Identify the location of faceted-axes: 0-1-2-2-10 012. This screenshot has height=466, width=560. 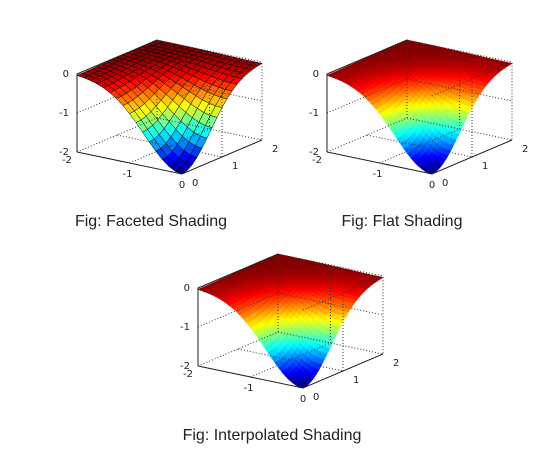
(168, 115).